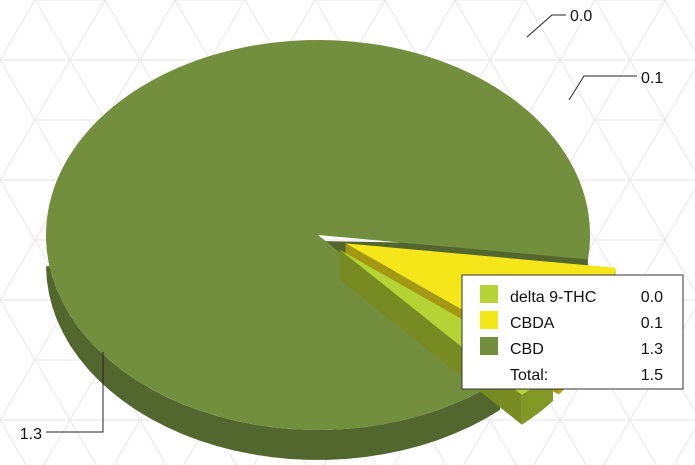  What do you see at coordinates (602, 88) in the screenshot?
I see `leader-line-cbda` at bounding box center [602, 88].